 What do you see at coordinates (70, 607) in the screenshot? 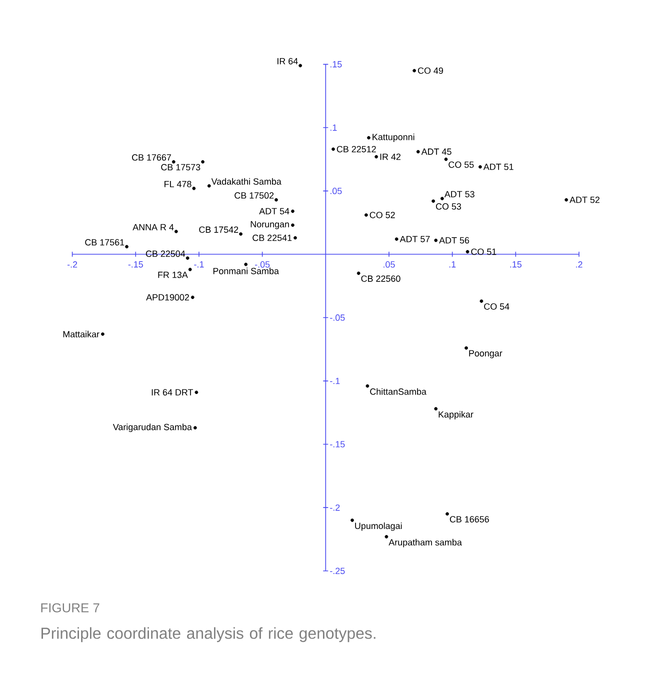
I see `caption: FIGURE 7` at bounding box center [70, 607].